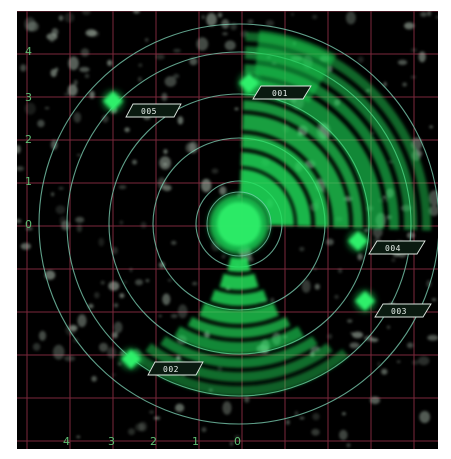 The height and width of the screenshot is (459, 451). Describe the element at coordinates (149, 111) in the screenshot. I see `target-tag-label: 005` at that location.